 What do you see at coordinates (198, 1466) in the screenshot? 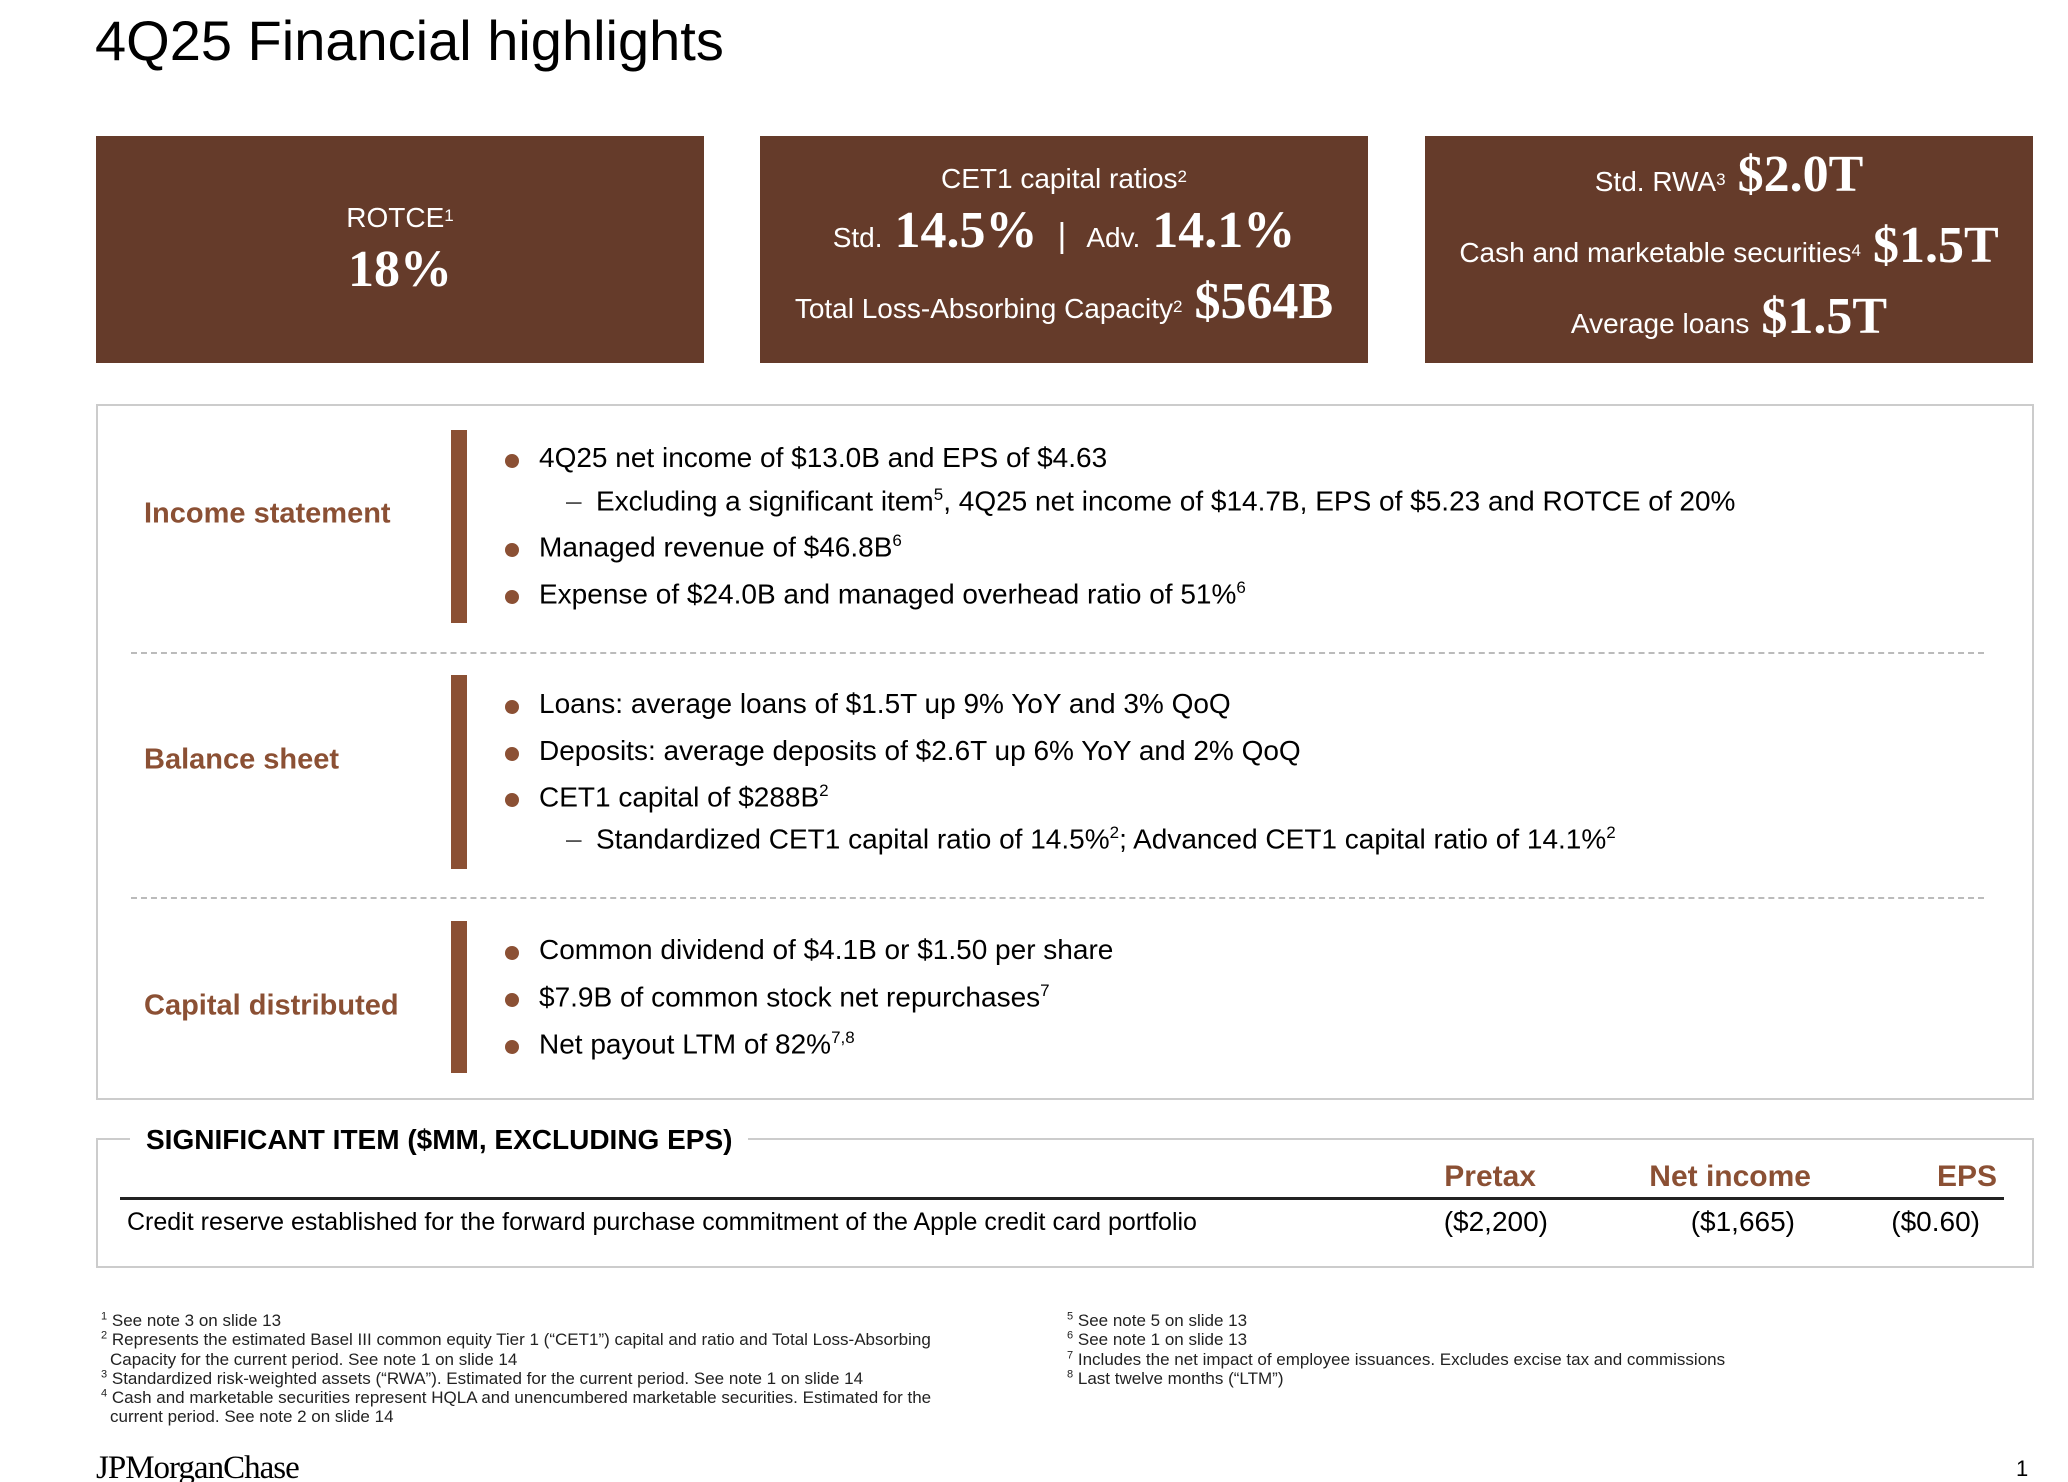
I see `jpmorganchase-logo: JPMorganChase` at bounding box center [198, 1466].